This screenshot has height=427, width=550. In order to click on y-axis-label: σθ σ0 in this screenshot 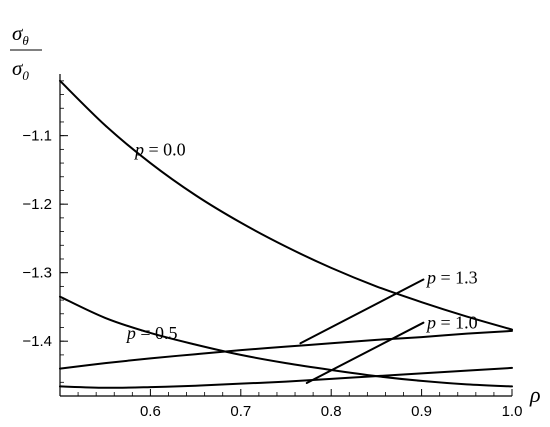, I will do `click(26, 52)`.